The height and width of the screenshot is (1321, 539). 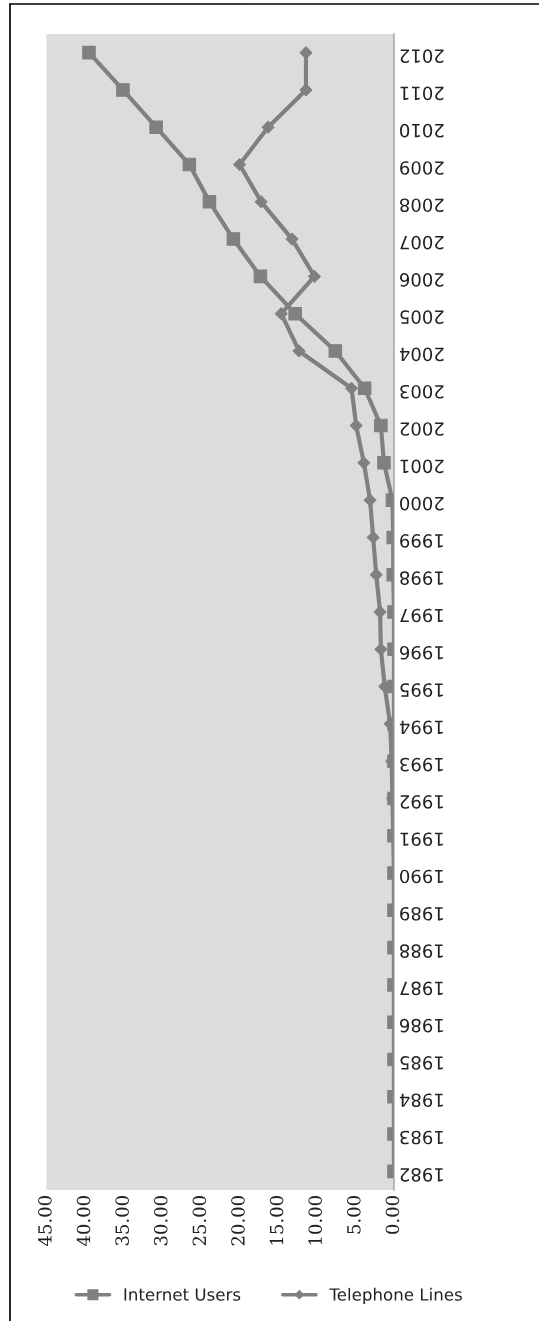 What do you see at coordinates (238, 1221) in the screenshot?
I see `x-tick-label: 20.00` at bounding box center [238, 1221].